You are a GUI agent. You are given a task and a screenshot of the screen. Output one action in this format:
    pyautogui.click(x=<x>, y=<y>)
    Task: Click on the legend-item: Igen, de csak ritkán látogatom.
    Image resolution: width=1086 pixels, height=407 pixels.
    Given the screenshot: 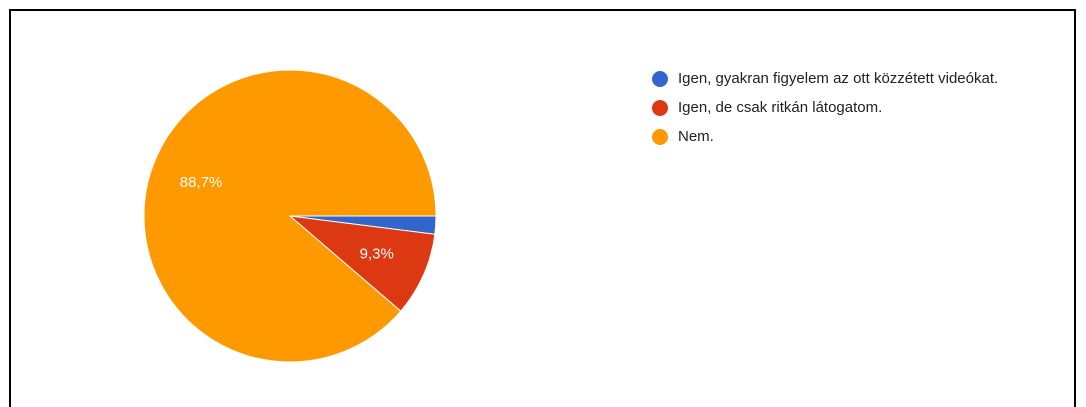 What is the action you would take?
    pyautogui.click(x=834, y=107)
    